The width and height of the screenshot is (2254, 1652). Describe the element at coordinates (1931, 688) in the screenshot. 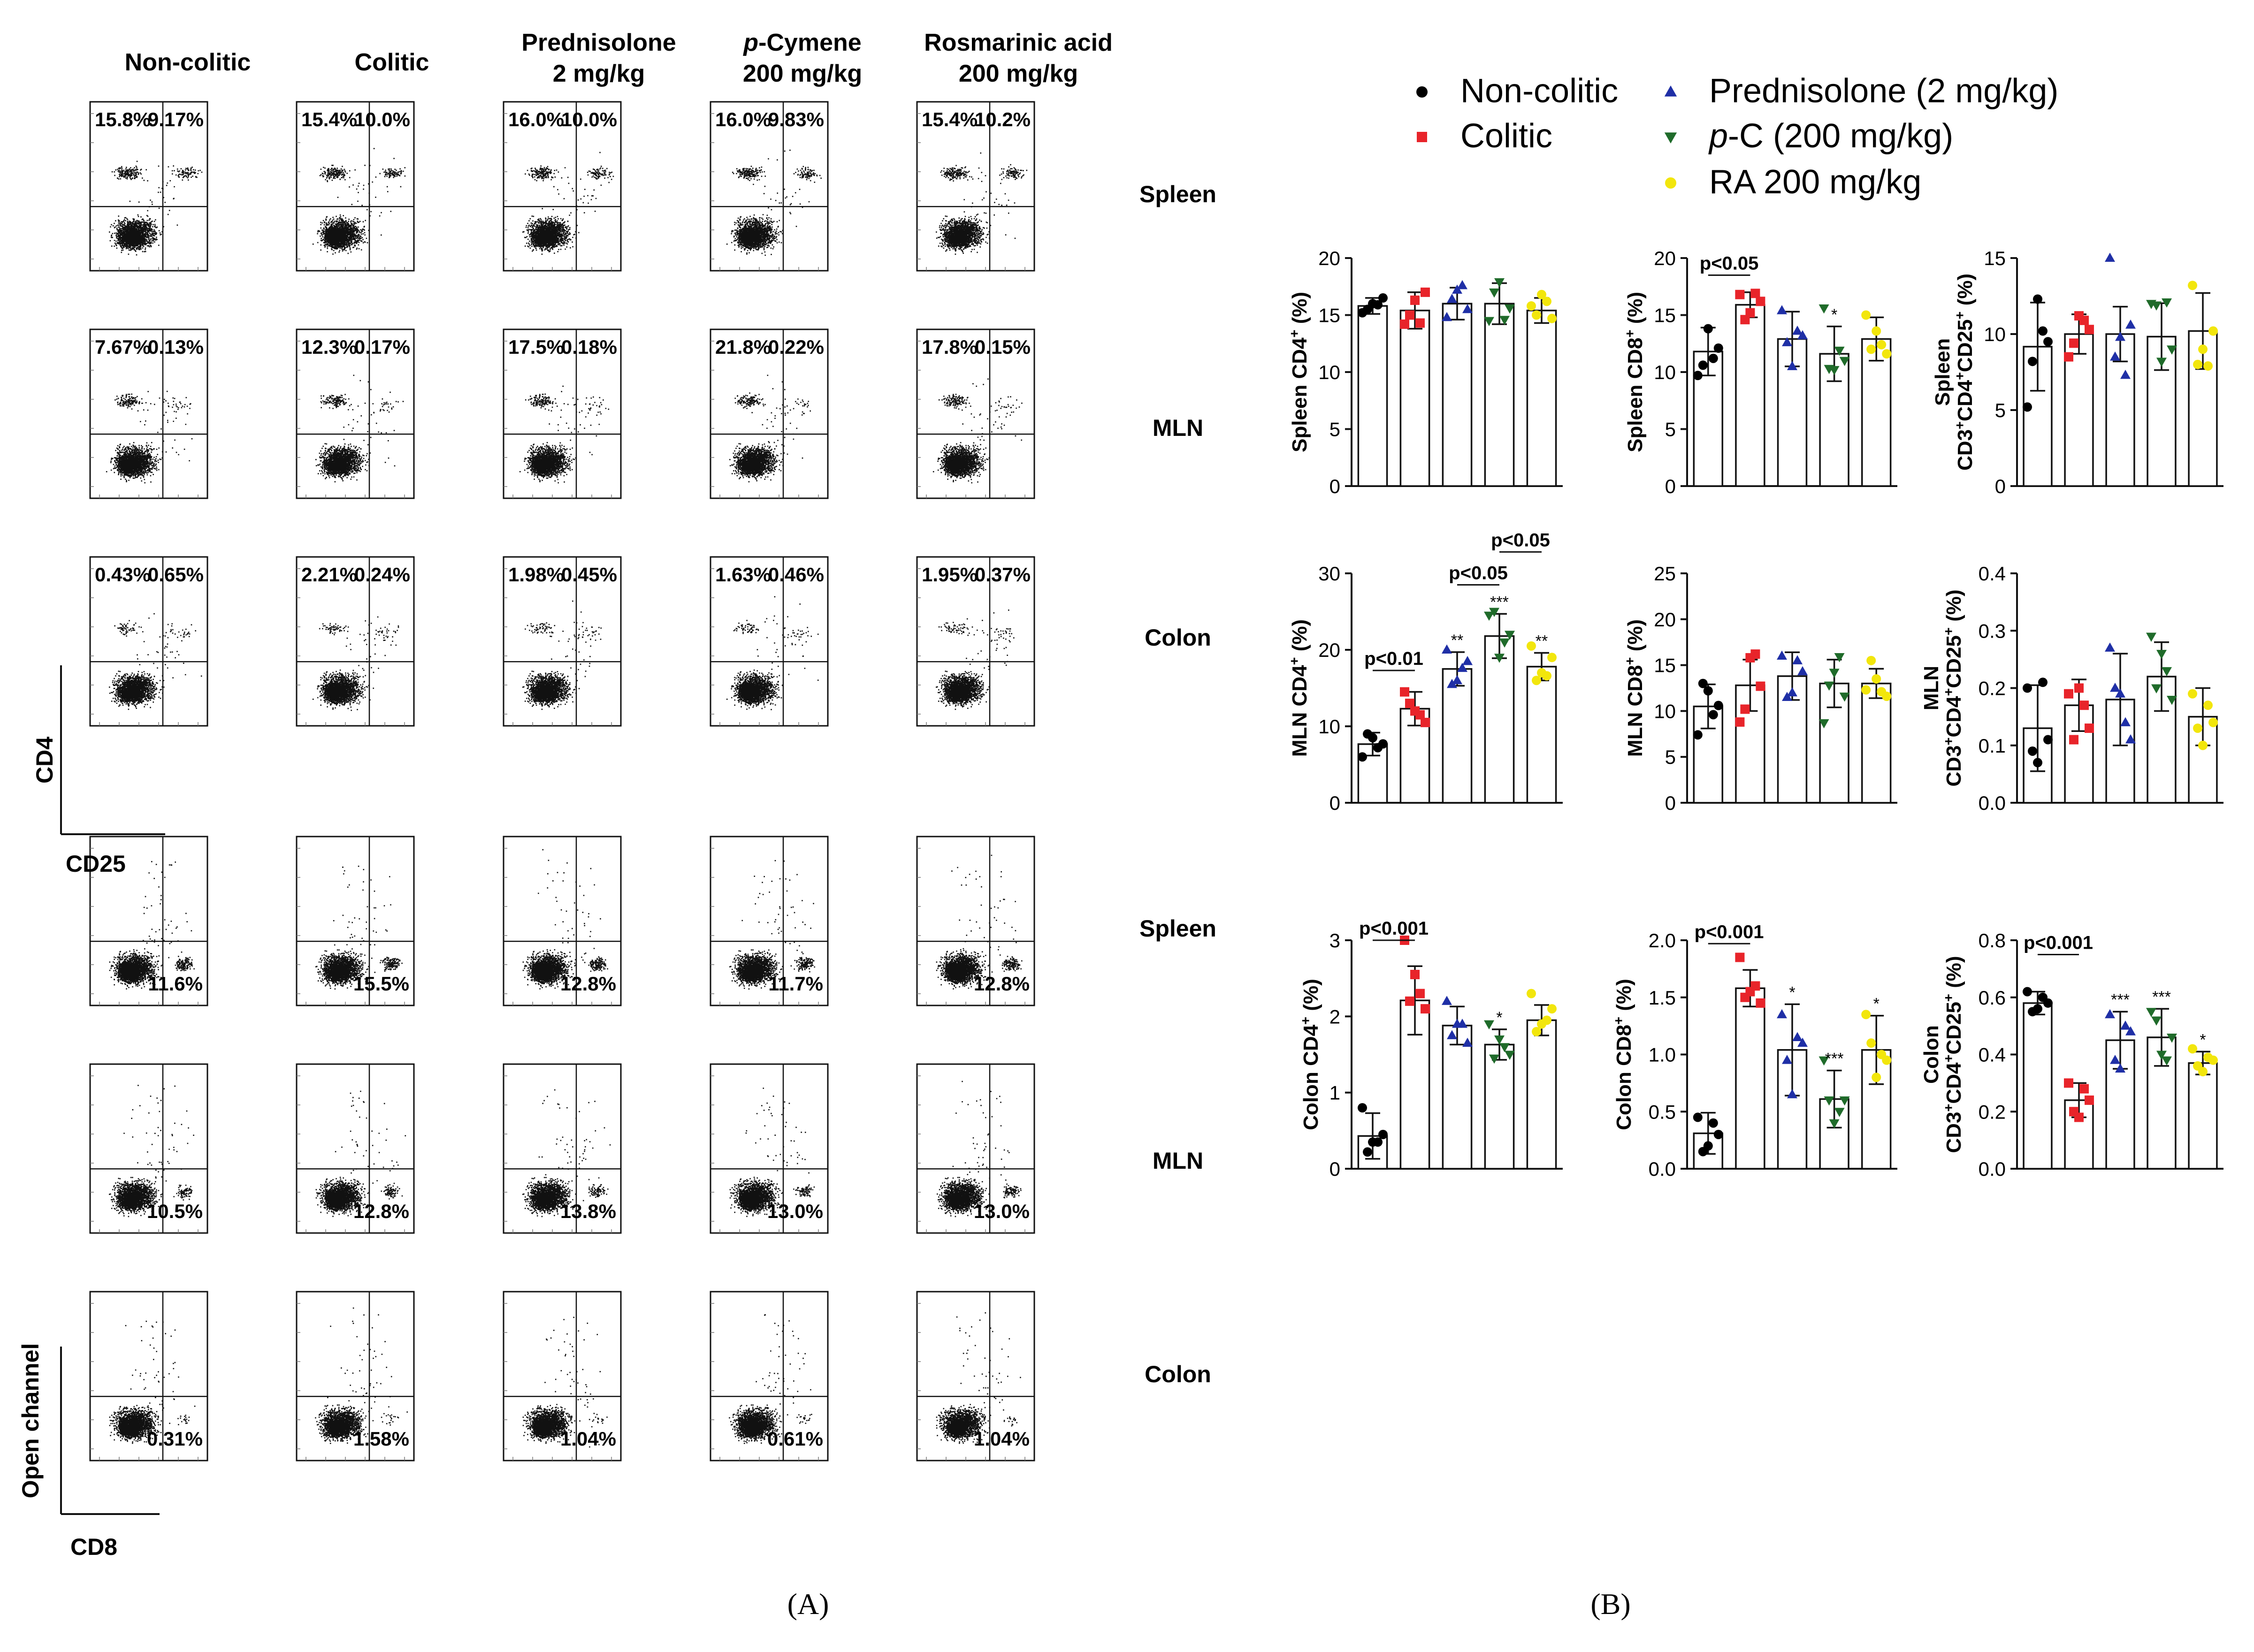

I see `y-axis-label: MLN` at that location.